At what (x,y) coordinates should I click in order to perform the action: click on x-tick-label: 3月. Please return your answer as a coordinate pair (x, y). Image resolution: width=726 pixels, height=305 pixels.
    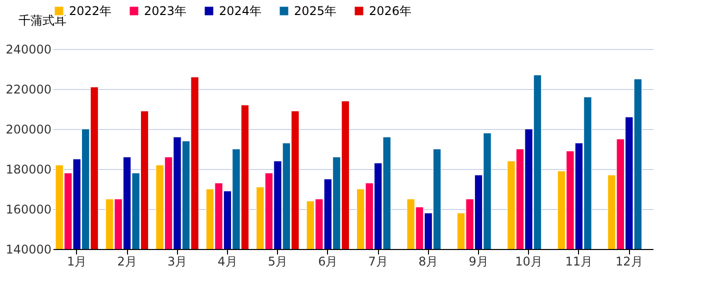
    Looking at the image, I should click on (177, 261).